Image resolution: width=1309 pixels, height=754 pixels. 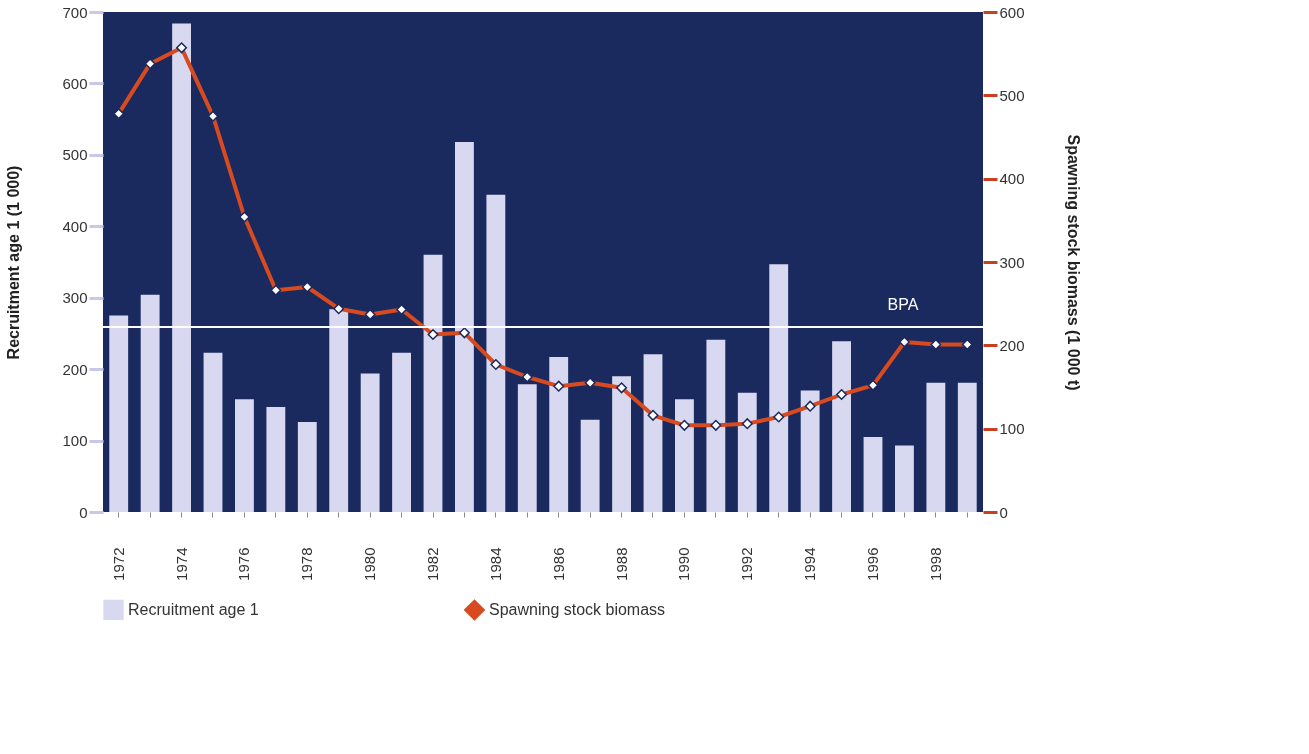 What do you see at coordinates (935, 564) in the screenshot?
I see `x-tick-label: 1998` at bounding box center [935, 564].